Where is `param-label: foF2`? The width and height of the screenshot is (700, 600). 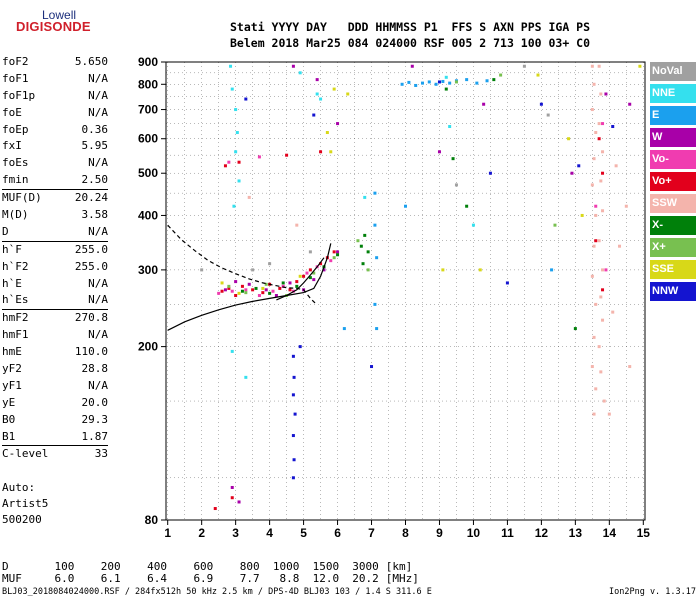 param-label: foF2 is located at coordinates (15, 61).